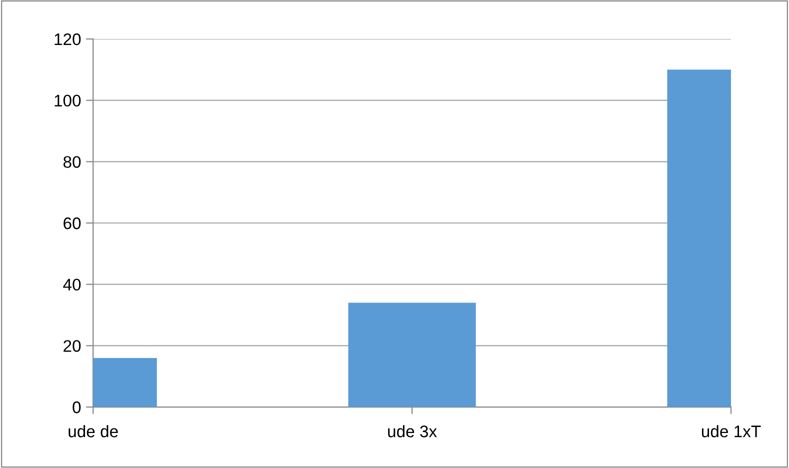 The height and width of the screenshot is (468, 789). What do you see at coordinates (67, 100) in the screenshot?
I see `y-tick-label: 100` at bounding box center [67, 100].